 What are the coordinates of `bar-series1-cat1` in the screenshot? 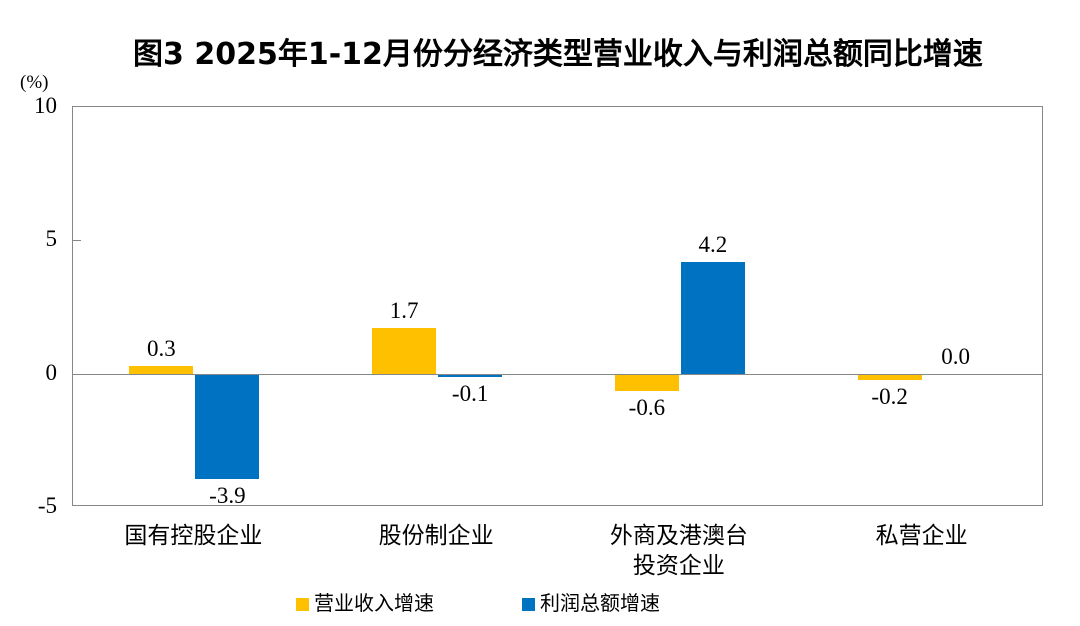 It's located at (470, 376).